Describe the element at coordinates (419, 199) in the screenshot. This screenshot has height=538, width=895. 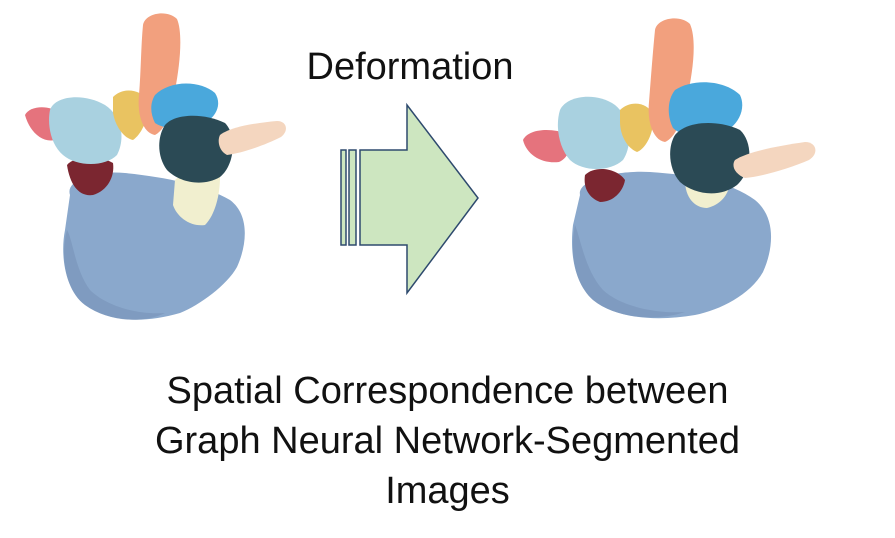
I see `arrow-head` at that location.